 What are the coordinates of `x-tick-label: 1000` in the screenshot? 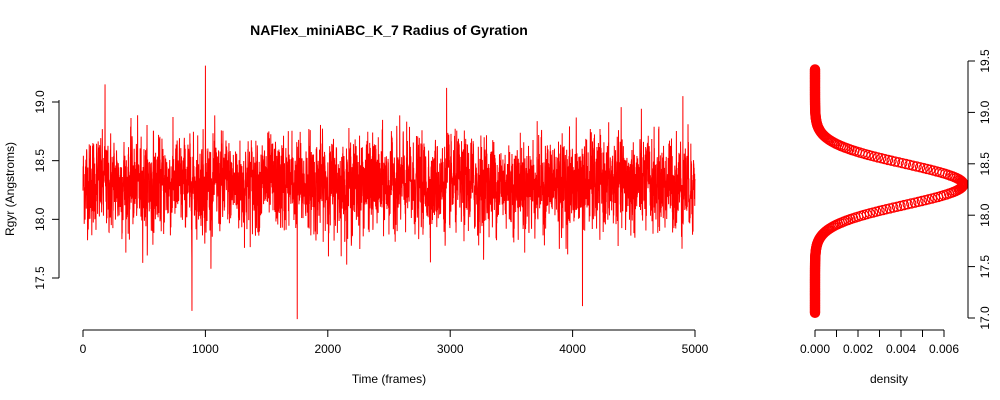 It's located at (205, 349).